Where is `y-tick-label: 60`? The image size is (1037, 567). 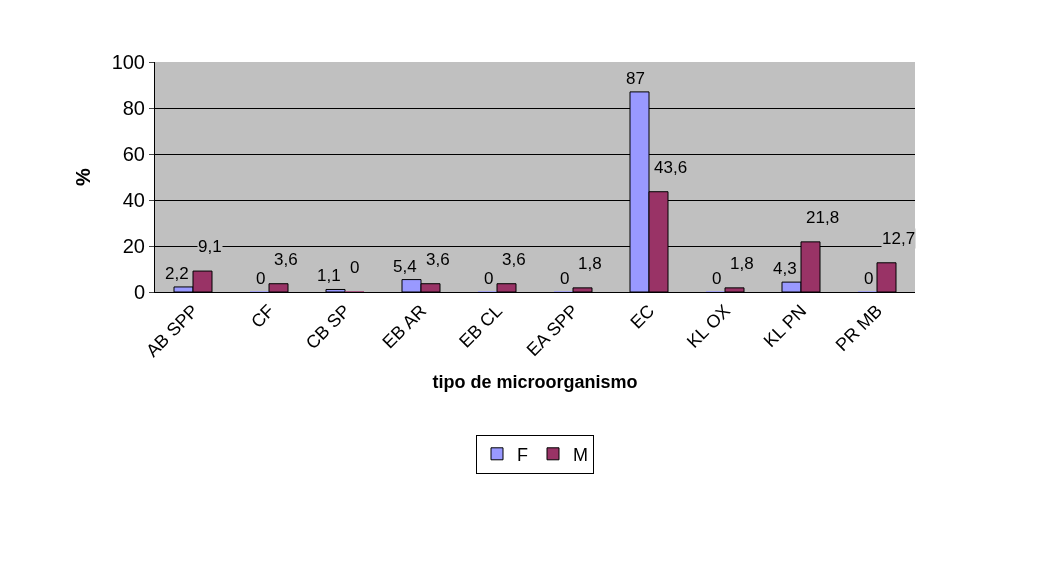 y-tick-label: 60 is located at coordinates (133, 154).